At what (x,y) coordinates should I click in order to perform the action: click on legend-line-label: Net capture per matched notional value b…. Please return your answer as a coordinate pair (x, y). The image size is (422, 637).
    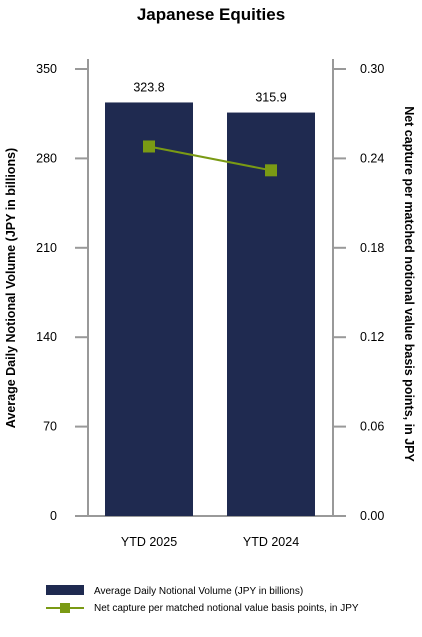
    Looking at the image, I should click on (226, 608).